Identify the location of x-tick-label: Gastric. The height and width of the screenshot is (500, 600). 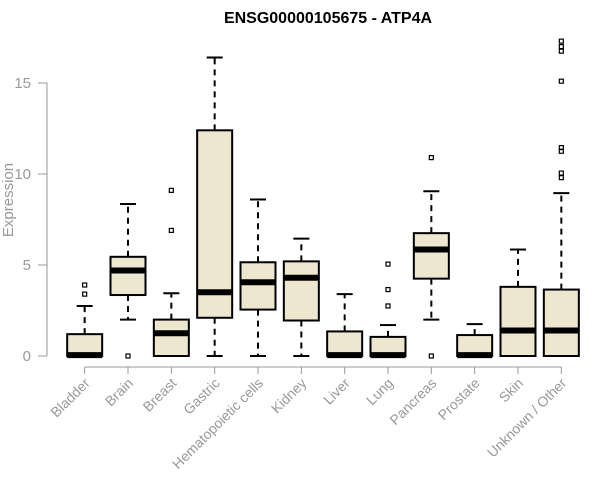
(201, 396).